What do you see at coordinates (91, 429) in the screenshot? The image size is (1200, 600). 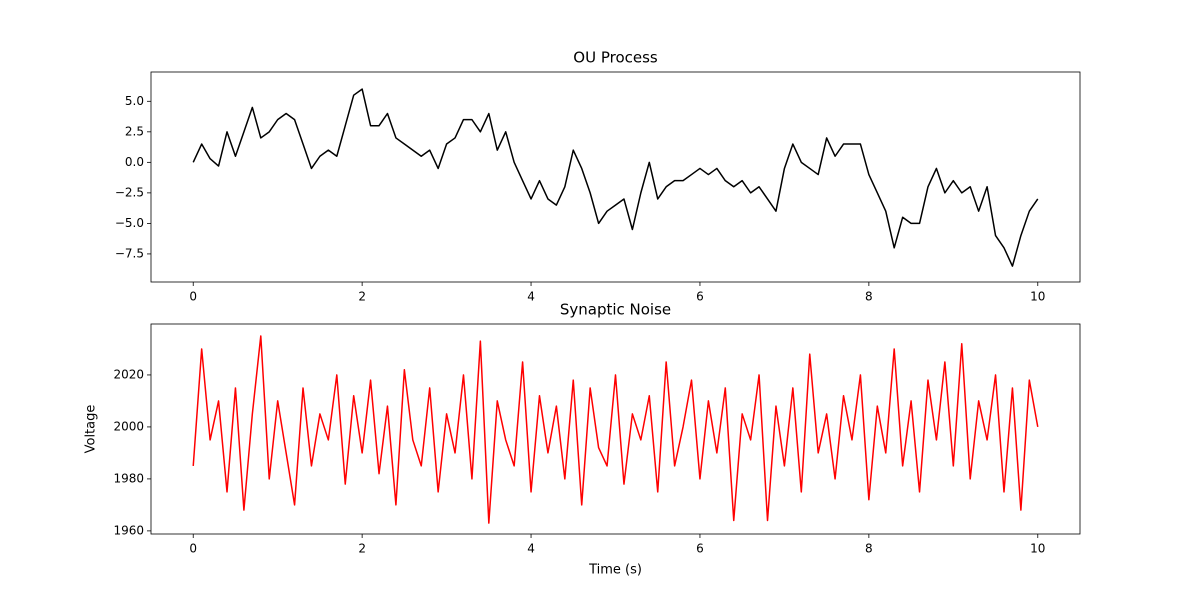 I see `y-axis-label: Voltage` at bounding box center [91, 429].